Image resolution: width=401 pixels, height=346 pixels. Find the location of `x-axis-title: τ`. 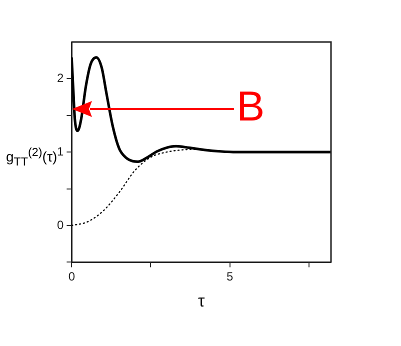

x-axis-title: τ is located at coordinates (201, 300).